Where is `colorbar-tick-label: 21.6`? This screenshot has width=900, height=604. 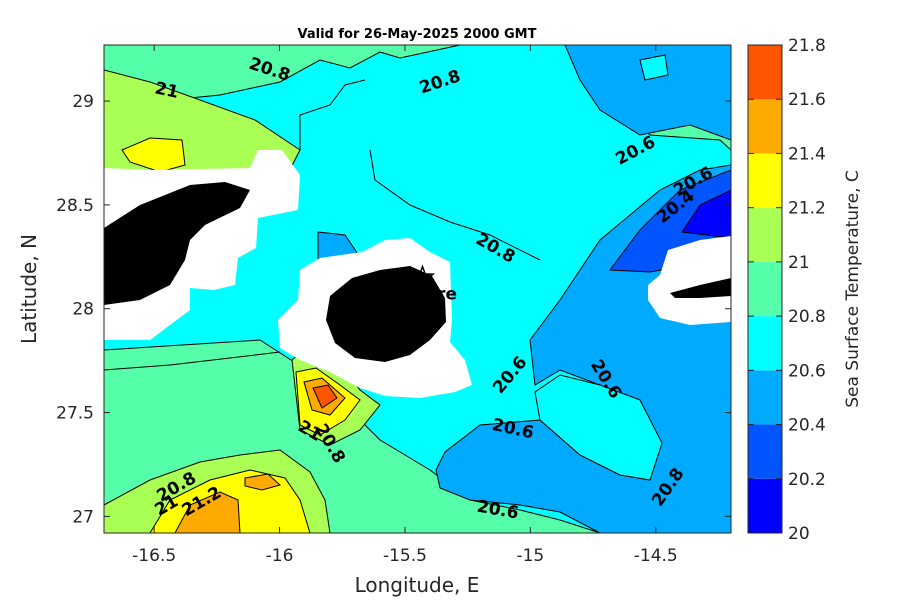 colorbar-tick-label: 21.6 is located at coordinates (807, 100).